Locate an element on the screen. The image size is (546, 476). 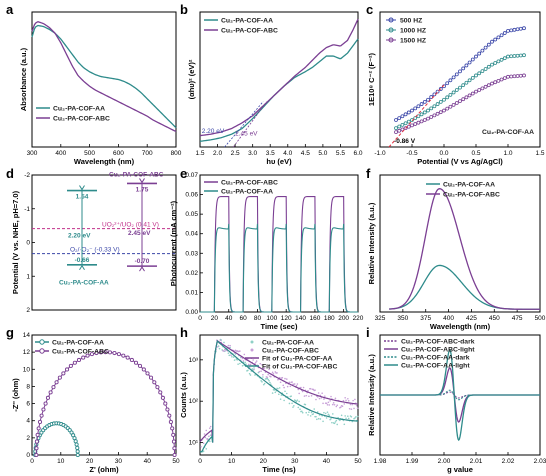
arrow-head is located at coordinates (142, 181).